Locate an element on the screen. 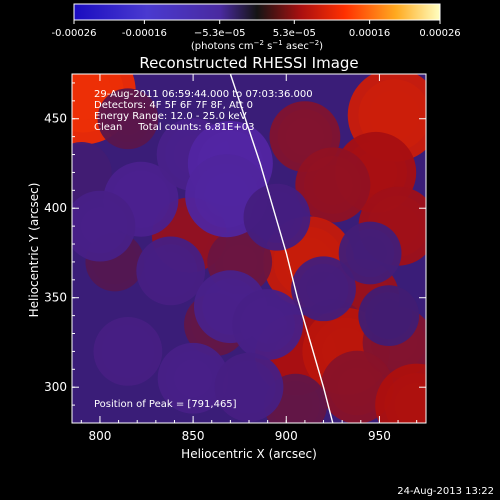 This screenshot has height=500, width=500. colorbar-tick-label: -0.00016 is located at coordinates (144, 33).